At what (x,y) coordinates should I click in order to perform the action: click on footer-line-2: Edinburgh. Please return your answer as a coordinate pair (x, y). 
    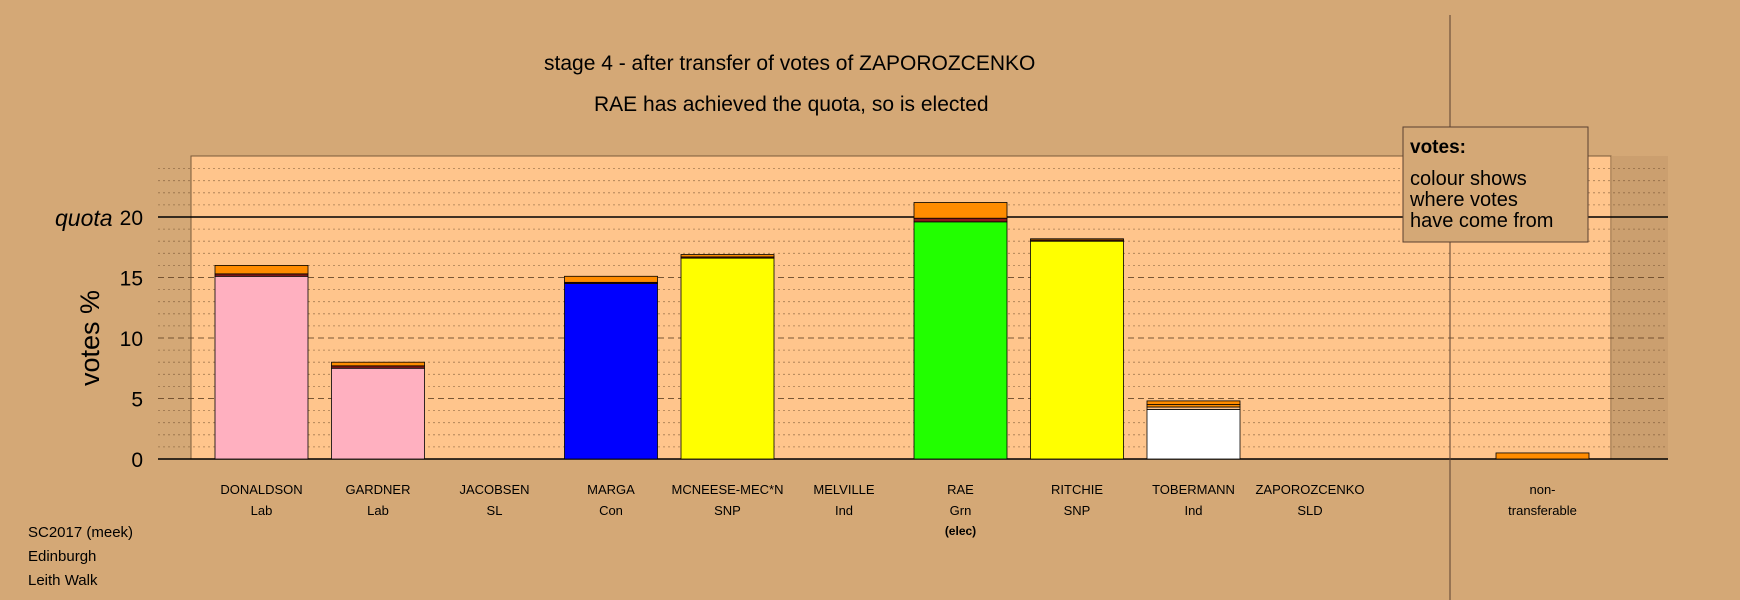
    Looking at the image, I should click on (62, 556).